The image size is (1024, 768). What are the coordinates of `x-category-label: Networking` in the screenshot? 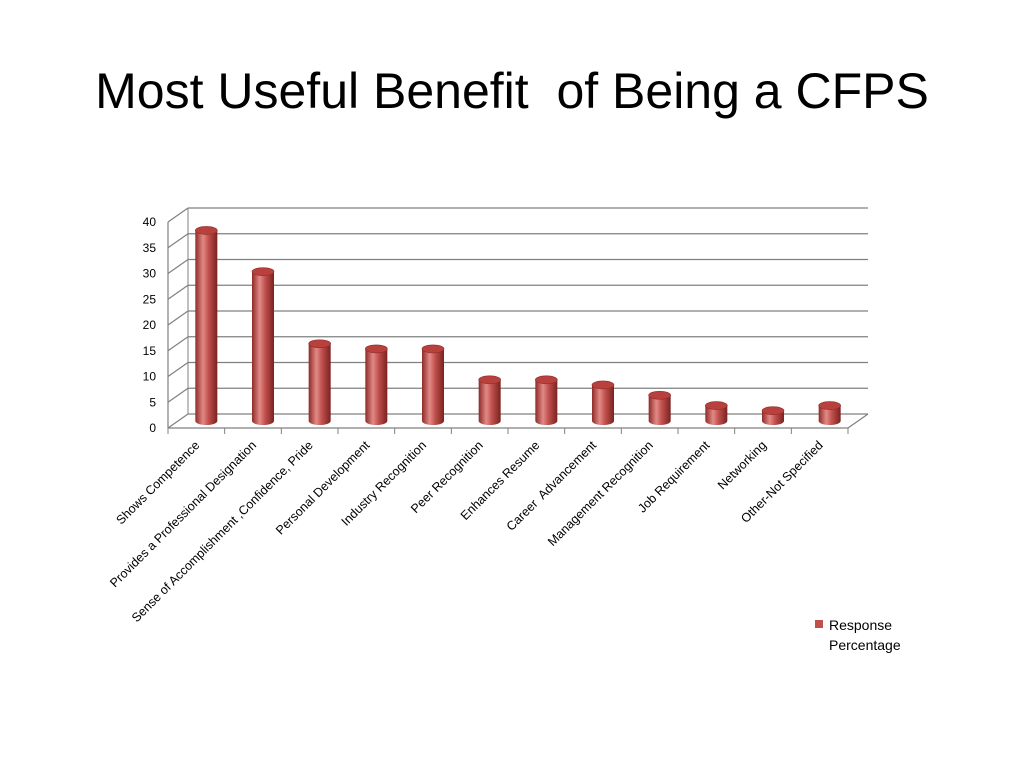 It's located at (742, 465).